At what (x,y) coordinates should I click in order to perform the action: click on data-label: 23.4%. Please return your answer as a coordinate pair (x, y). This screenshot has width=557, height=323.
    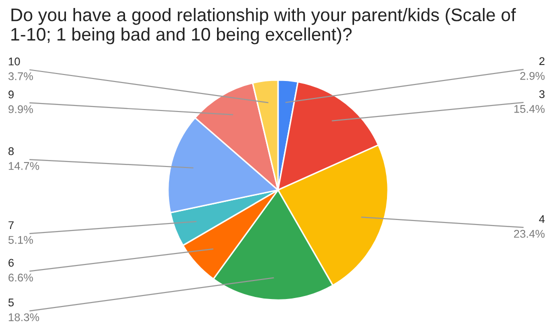
    Looking at the image, I should click on (529, 234).